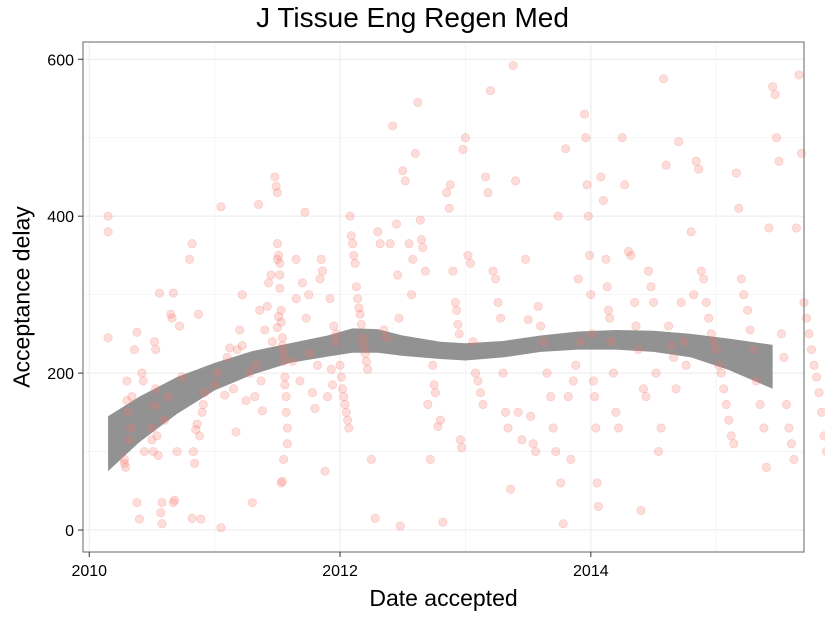  I want to click on x-tick-label: 2014, so click(591, 571).